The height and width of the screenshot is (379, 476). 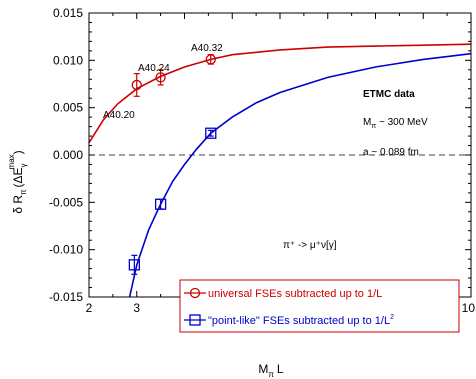 I want to click on annotation-mass: Mπ ~ 300 MeV, so click(x=395, y=123).